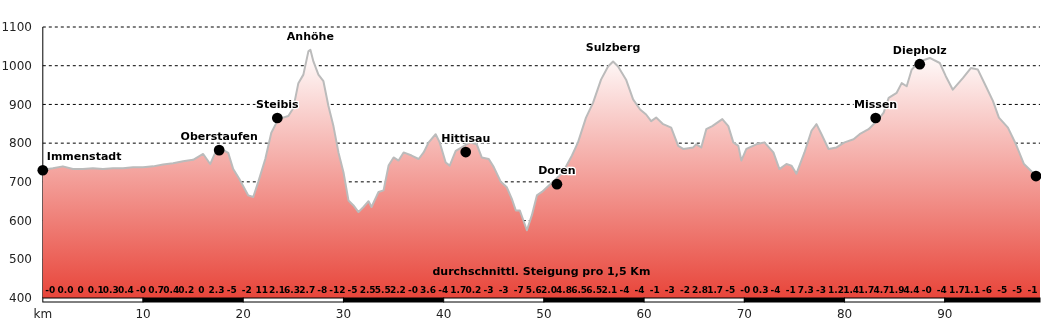 Image resolution: width=1041 pixels, height=324 pixels. What do you see at coordinates (262, 290) in the screenshot?
I see `annotation: 11` at bounding box center [262, 290].